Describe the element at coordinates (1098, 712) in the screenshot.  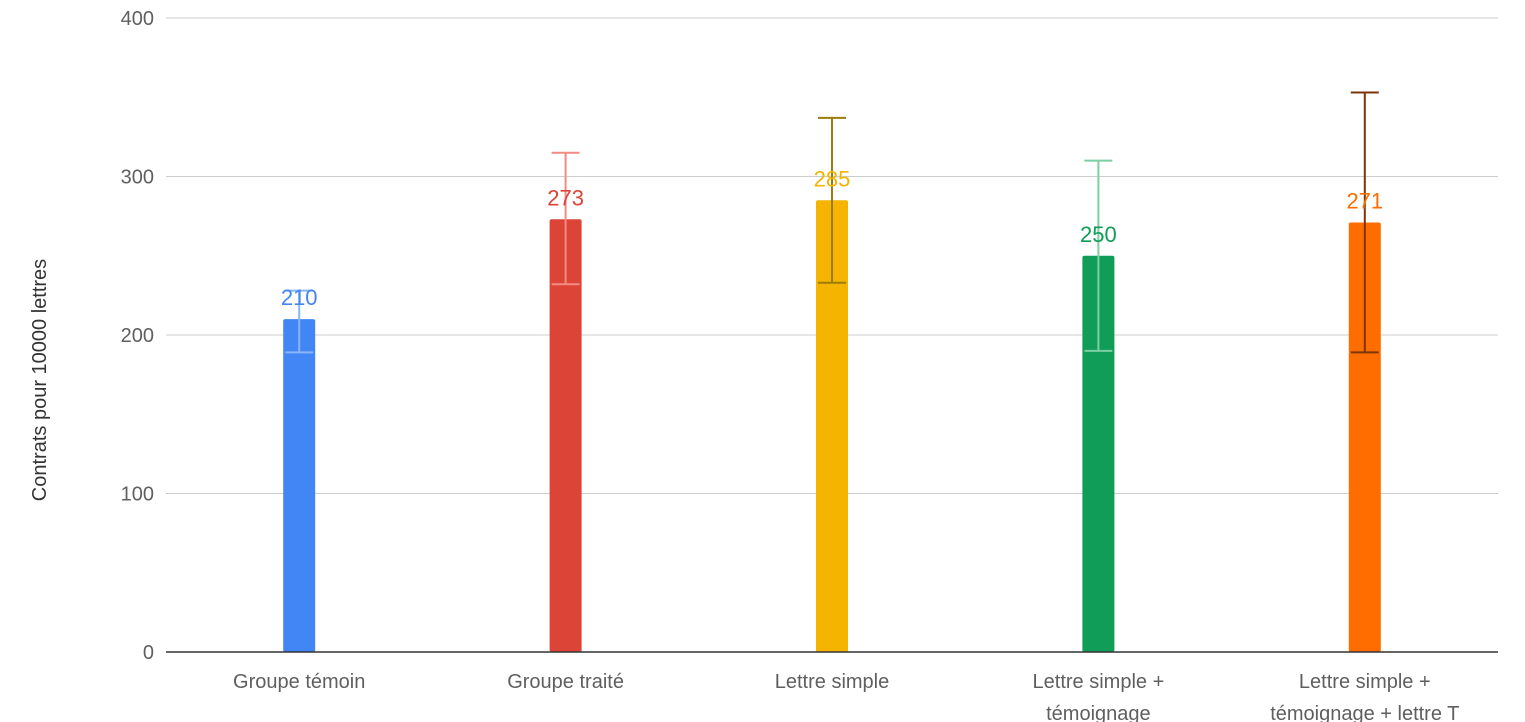
I see `x-tick-label: témoignage` at that location.